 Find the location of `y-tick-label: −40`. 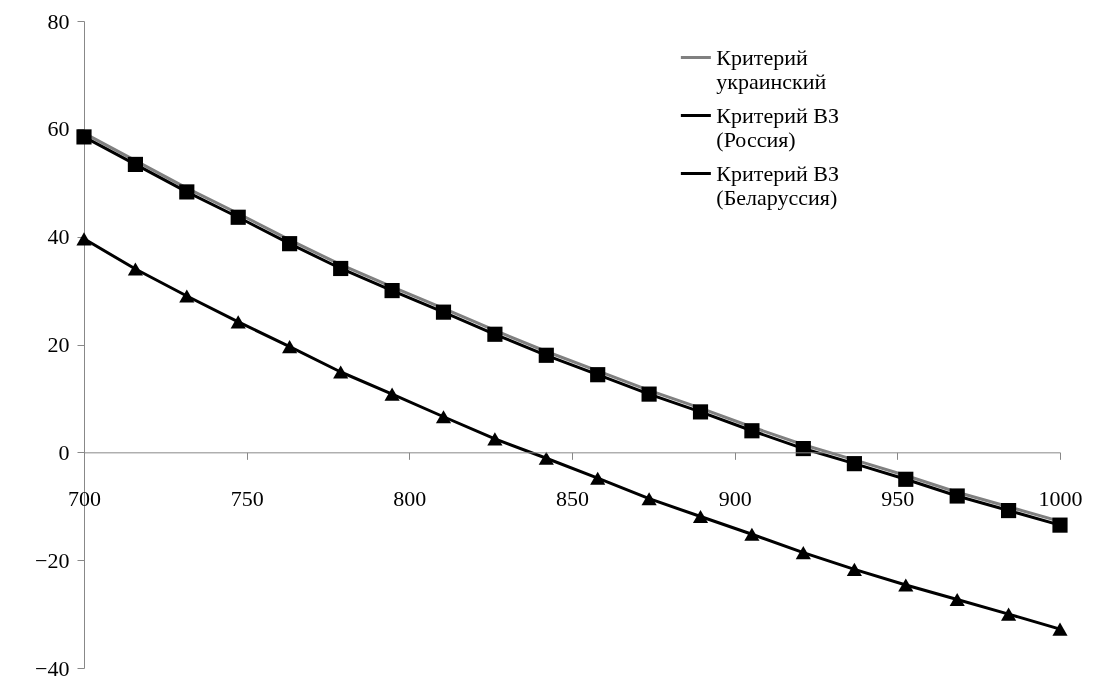

y-tick-label: −40 is located at coordinates (52, 668).